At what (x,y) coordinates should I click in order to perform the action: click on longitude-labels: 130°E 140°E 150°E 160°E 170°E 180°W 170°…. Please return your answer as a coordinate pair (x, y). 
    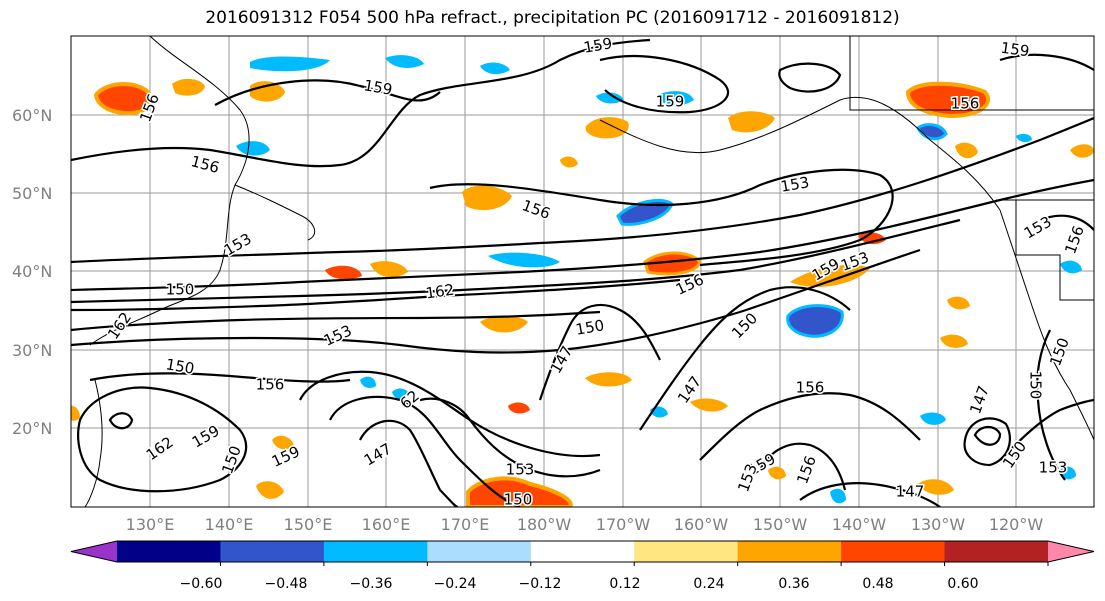
    Looking at the image, I should click on (585, 524).